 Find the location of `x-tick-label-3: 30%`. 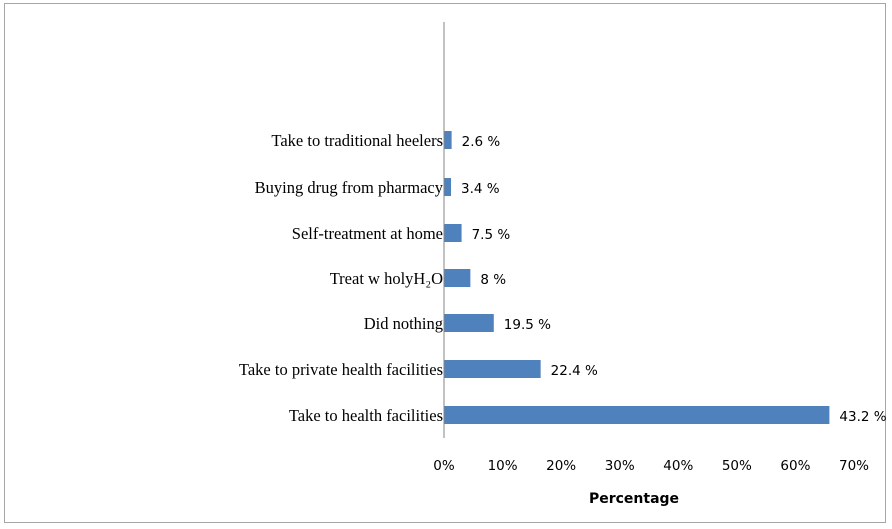

x-tick-label-3: 30% is located at coordinates (620, 466).